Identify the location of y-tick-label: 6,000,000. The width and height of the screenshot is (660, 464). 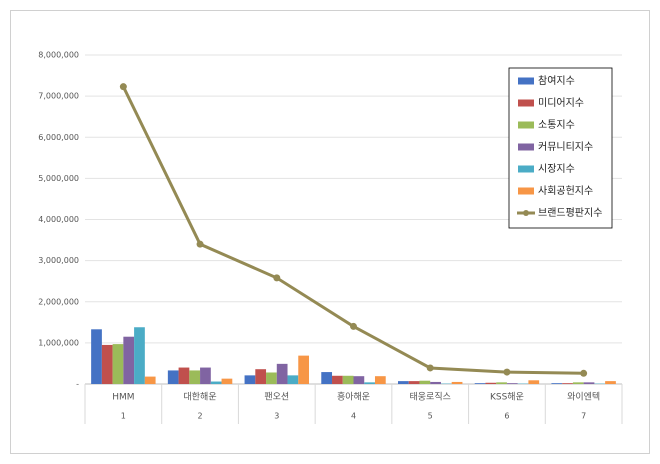
(58, 137).